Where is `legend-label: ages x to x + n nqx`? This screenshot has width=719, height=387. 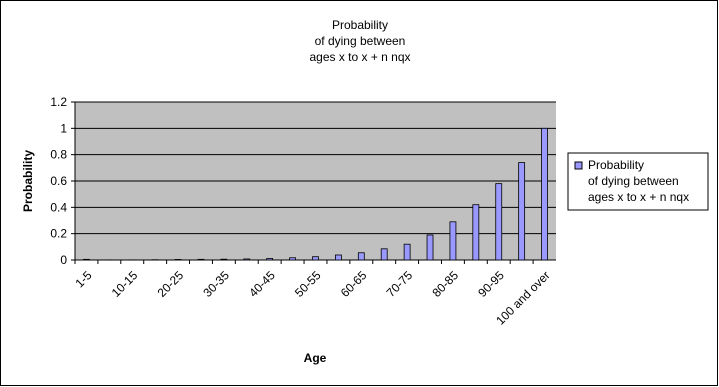 legend-label: ages x to x + n nqx is located at coordinates (638, 197).